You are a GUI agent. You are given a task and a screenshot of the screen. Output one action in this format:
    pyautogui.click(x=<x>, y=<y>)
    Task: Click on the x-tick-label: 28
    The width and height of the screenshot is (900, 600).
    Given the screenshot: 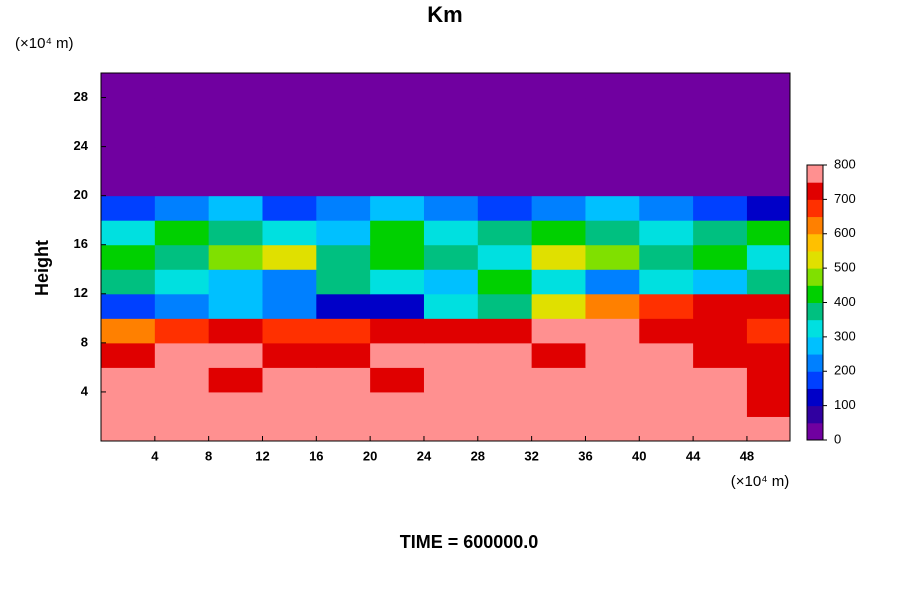 What is the action you would take?
    pyautogui.click(x=478, y=455)
    